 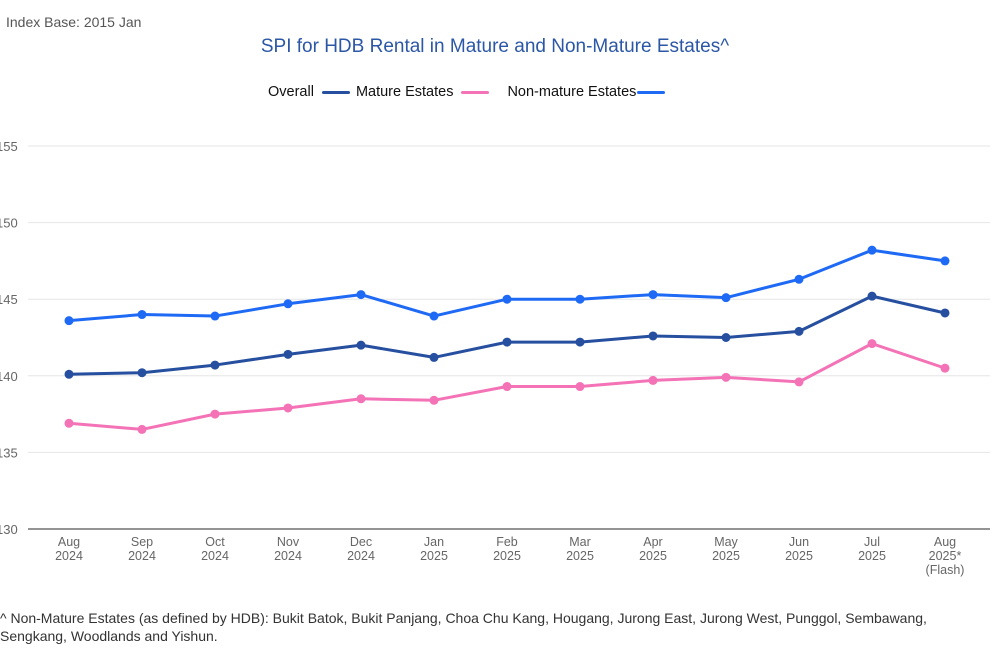 What do you see at coordinates (726, 549) in the screenshot?
I see `x-tick-label: May 2025` at bounding box center [726, 549].